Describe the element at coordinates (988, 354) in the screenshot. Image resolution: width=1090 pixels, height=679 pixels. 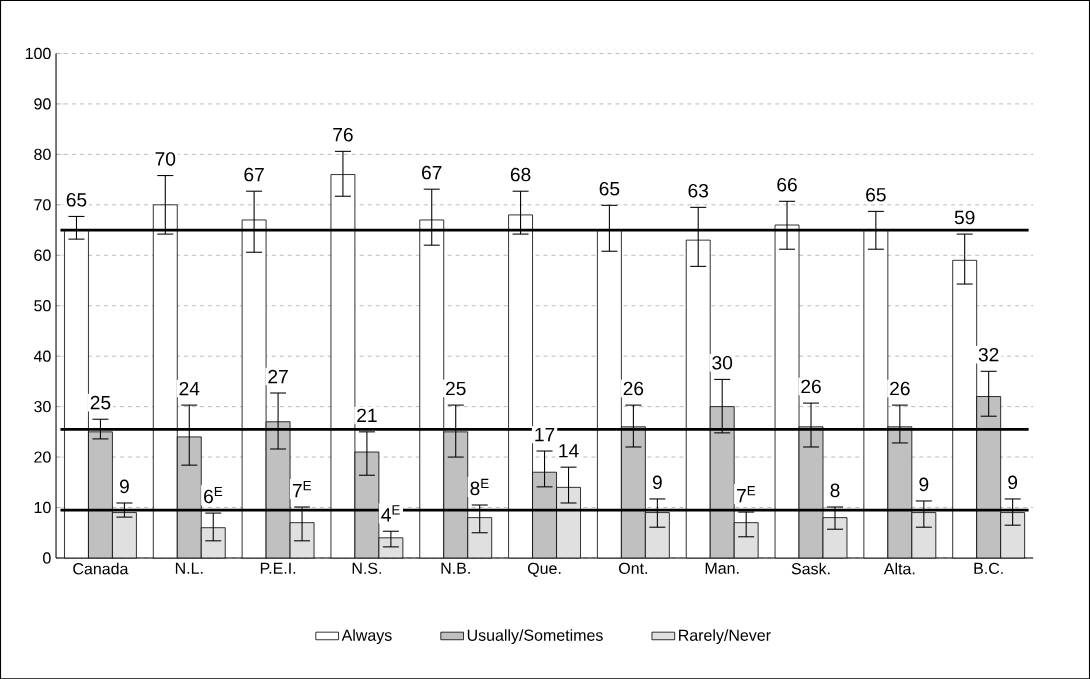
I see `data-label: 32` at that location.